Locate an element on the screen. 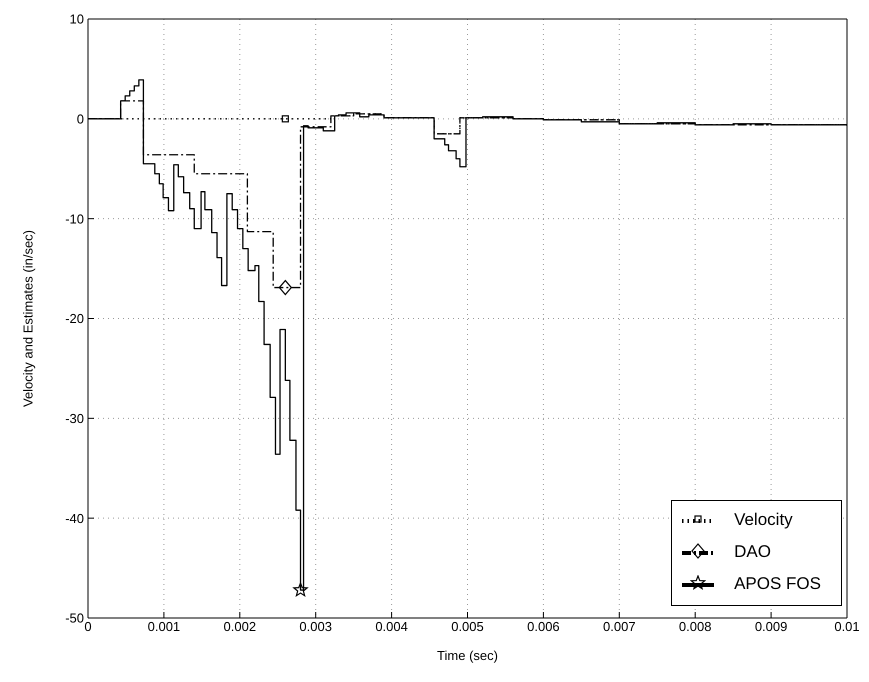 This screenshot has width=869, height=682. y-tick-label: -40 is located at coordinates (74, 518).